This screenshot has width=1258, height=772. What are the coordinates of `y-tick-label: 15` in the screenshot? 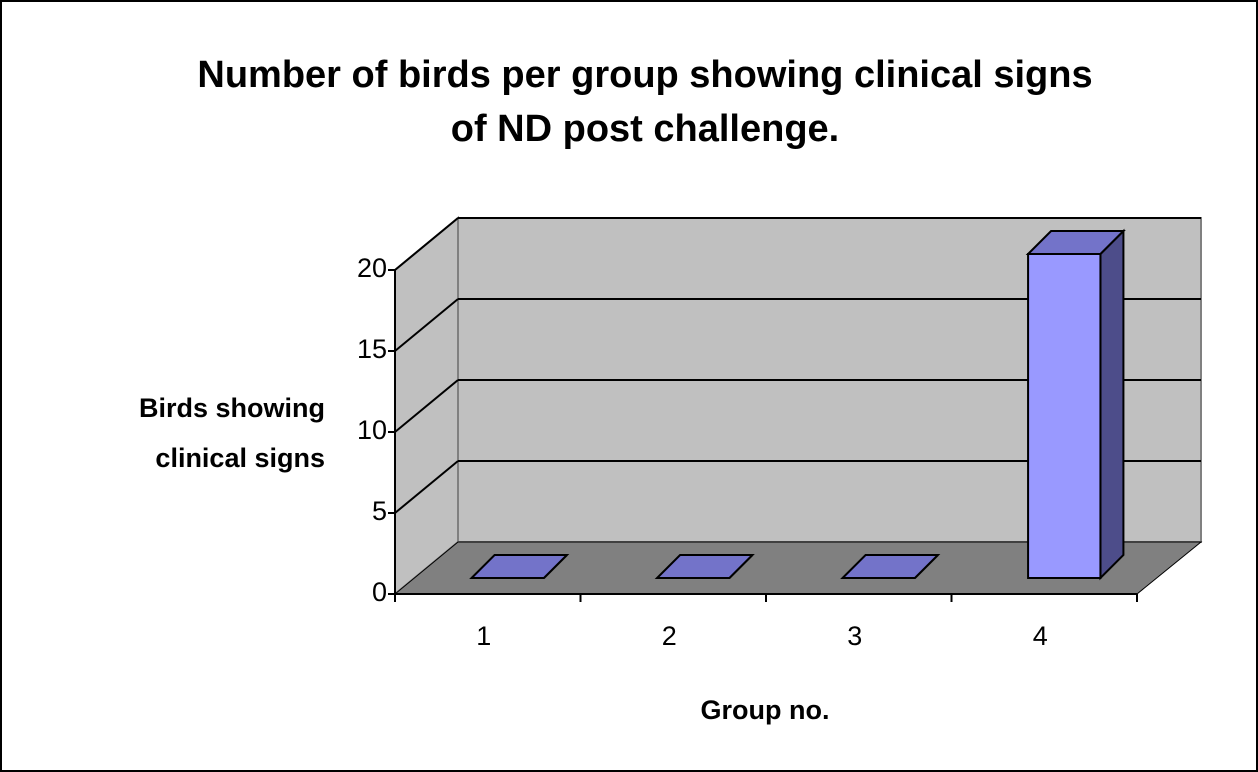 It's located at (372, 349).